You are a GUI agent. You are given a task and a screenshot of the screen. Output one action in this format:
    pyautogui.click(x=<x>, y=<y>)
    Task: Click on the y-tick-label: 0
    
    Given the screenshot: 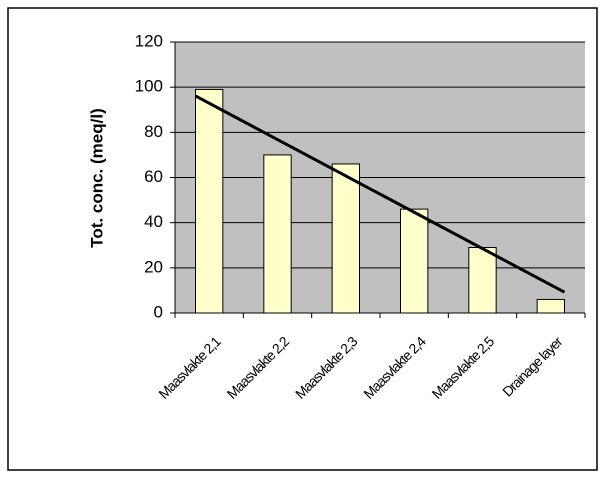 What is the action you would take?
    pyautogui.click(x=158, y=311)
    